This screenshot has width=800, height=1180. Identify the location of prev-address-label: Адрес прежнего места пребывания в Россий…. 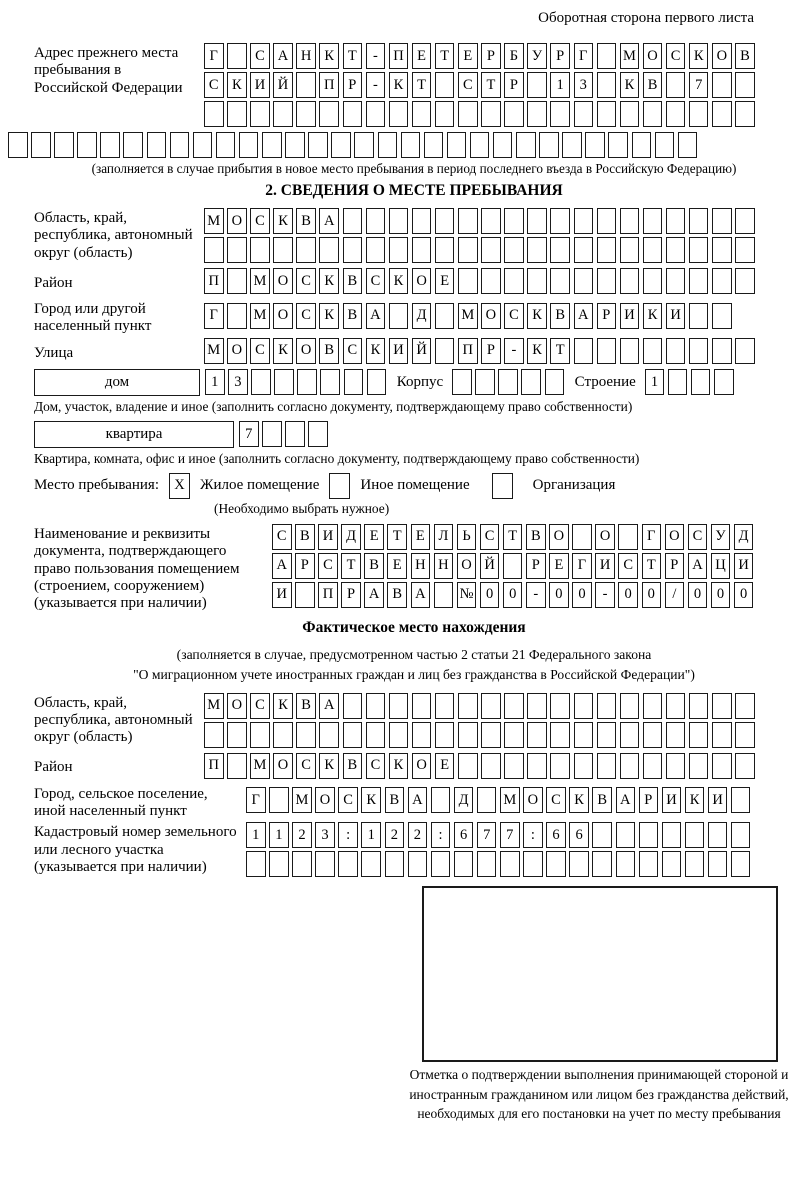
(108, 70).